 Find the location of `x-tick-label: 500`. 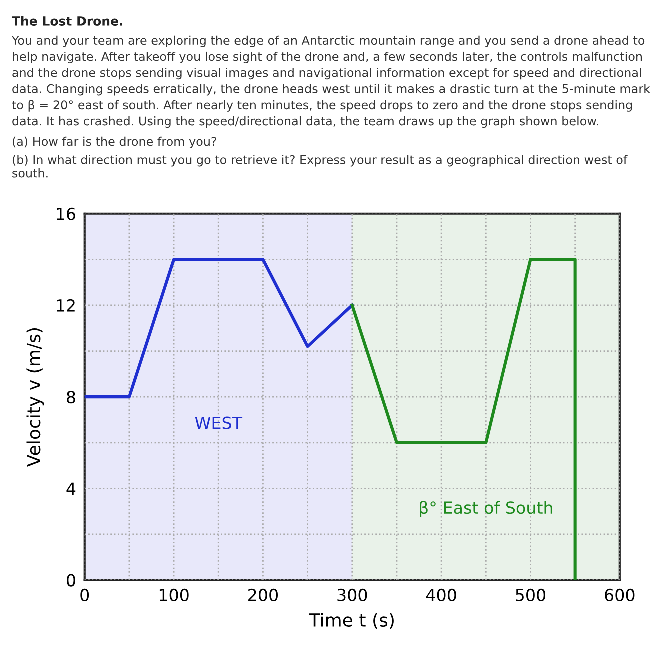

x-tick-label: 500 is located at coordinates (531, 595).